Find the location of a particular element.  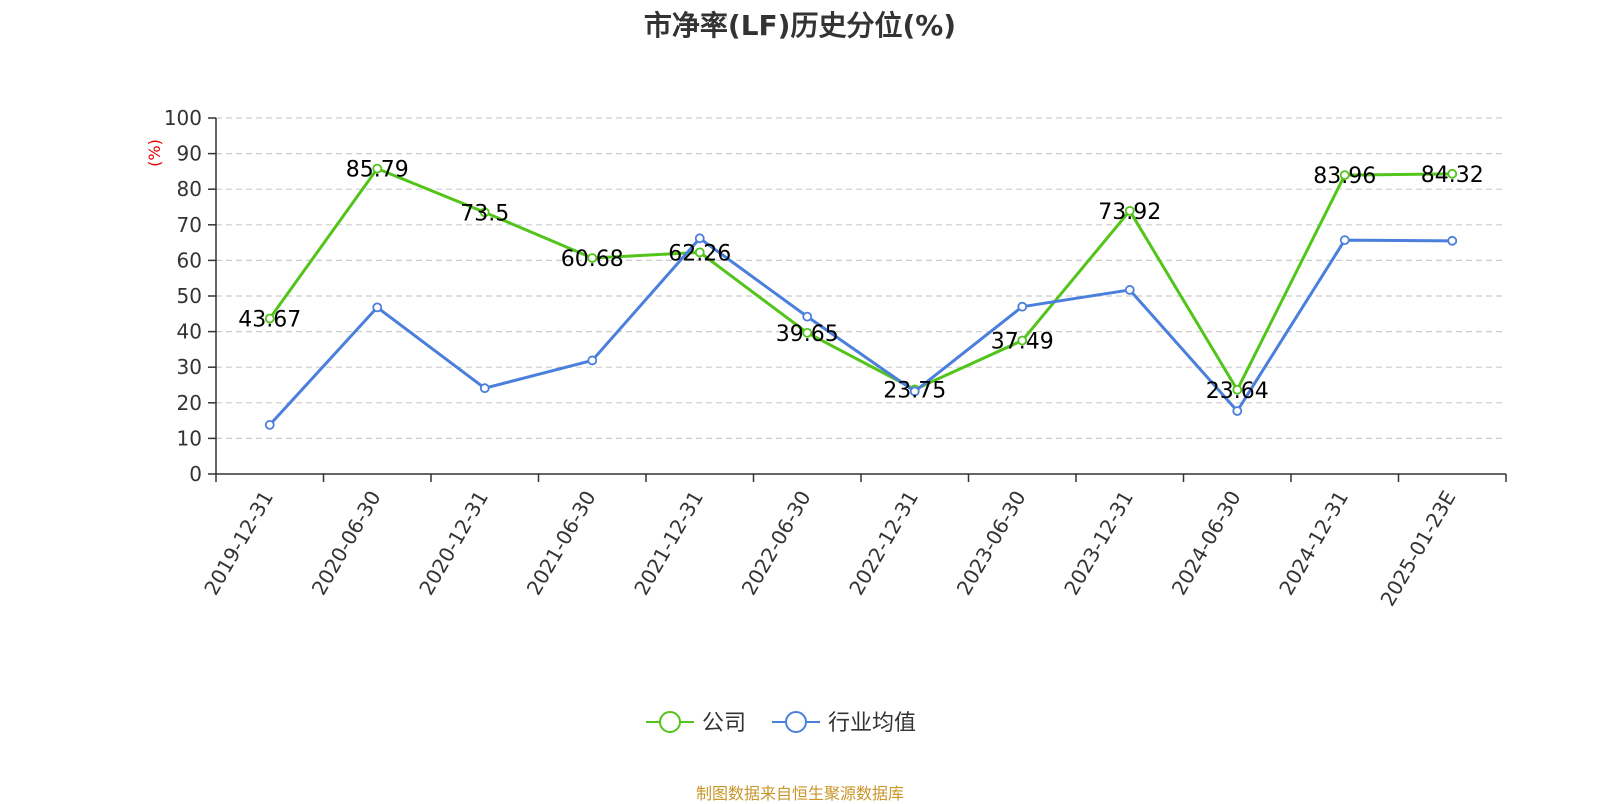

x-tick-label: 2019-12-31 is located at coordinates (238, 543).